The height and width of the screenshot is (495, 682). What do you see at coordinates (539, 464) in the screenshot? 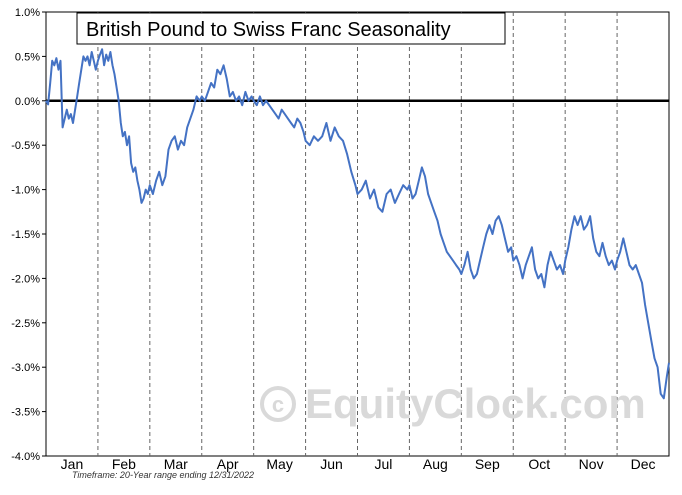
I see `month-label-oct: Oct` at bounding box center [539, 464].